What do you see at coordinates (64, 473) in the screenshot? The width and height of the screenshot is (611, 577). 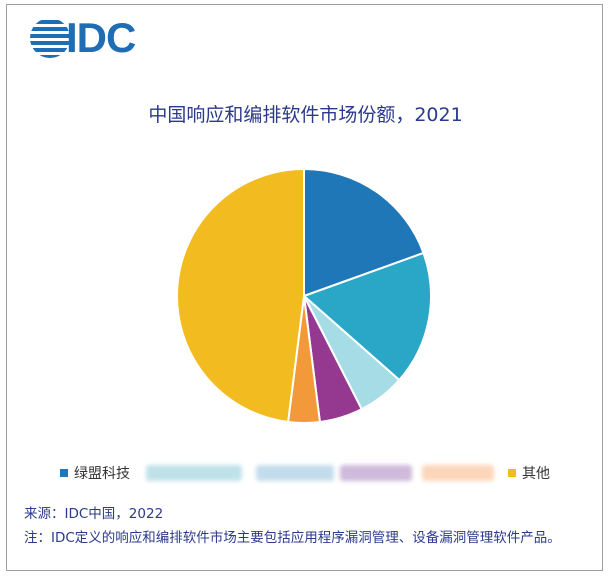 I see `legend-swatch-lvmeng` at bounding box center [64, 473].